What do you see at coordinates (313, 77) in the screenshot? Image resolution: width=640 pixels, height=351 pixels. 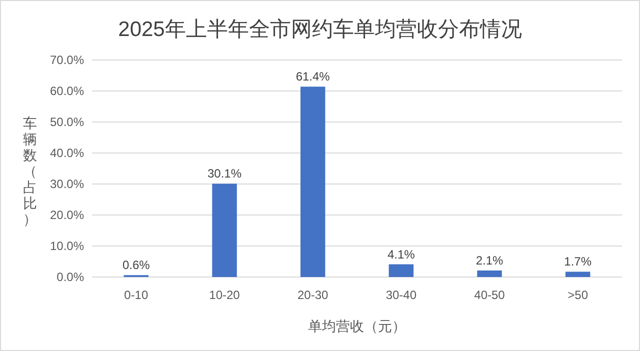 I see `data-label: 61.4%` at bounding box center [313, 77].